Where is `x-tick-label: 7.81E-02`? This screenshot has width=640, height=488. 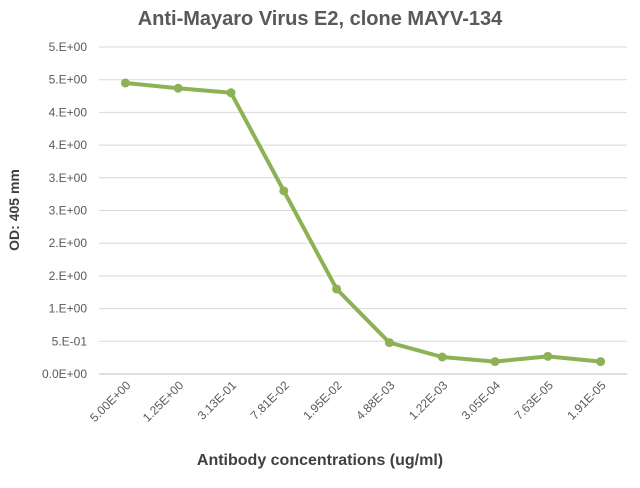
x-tick-label: 7.81E-02 is located at coordinates (270, 400).